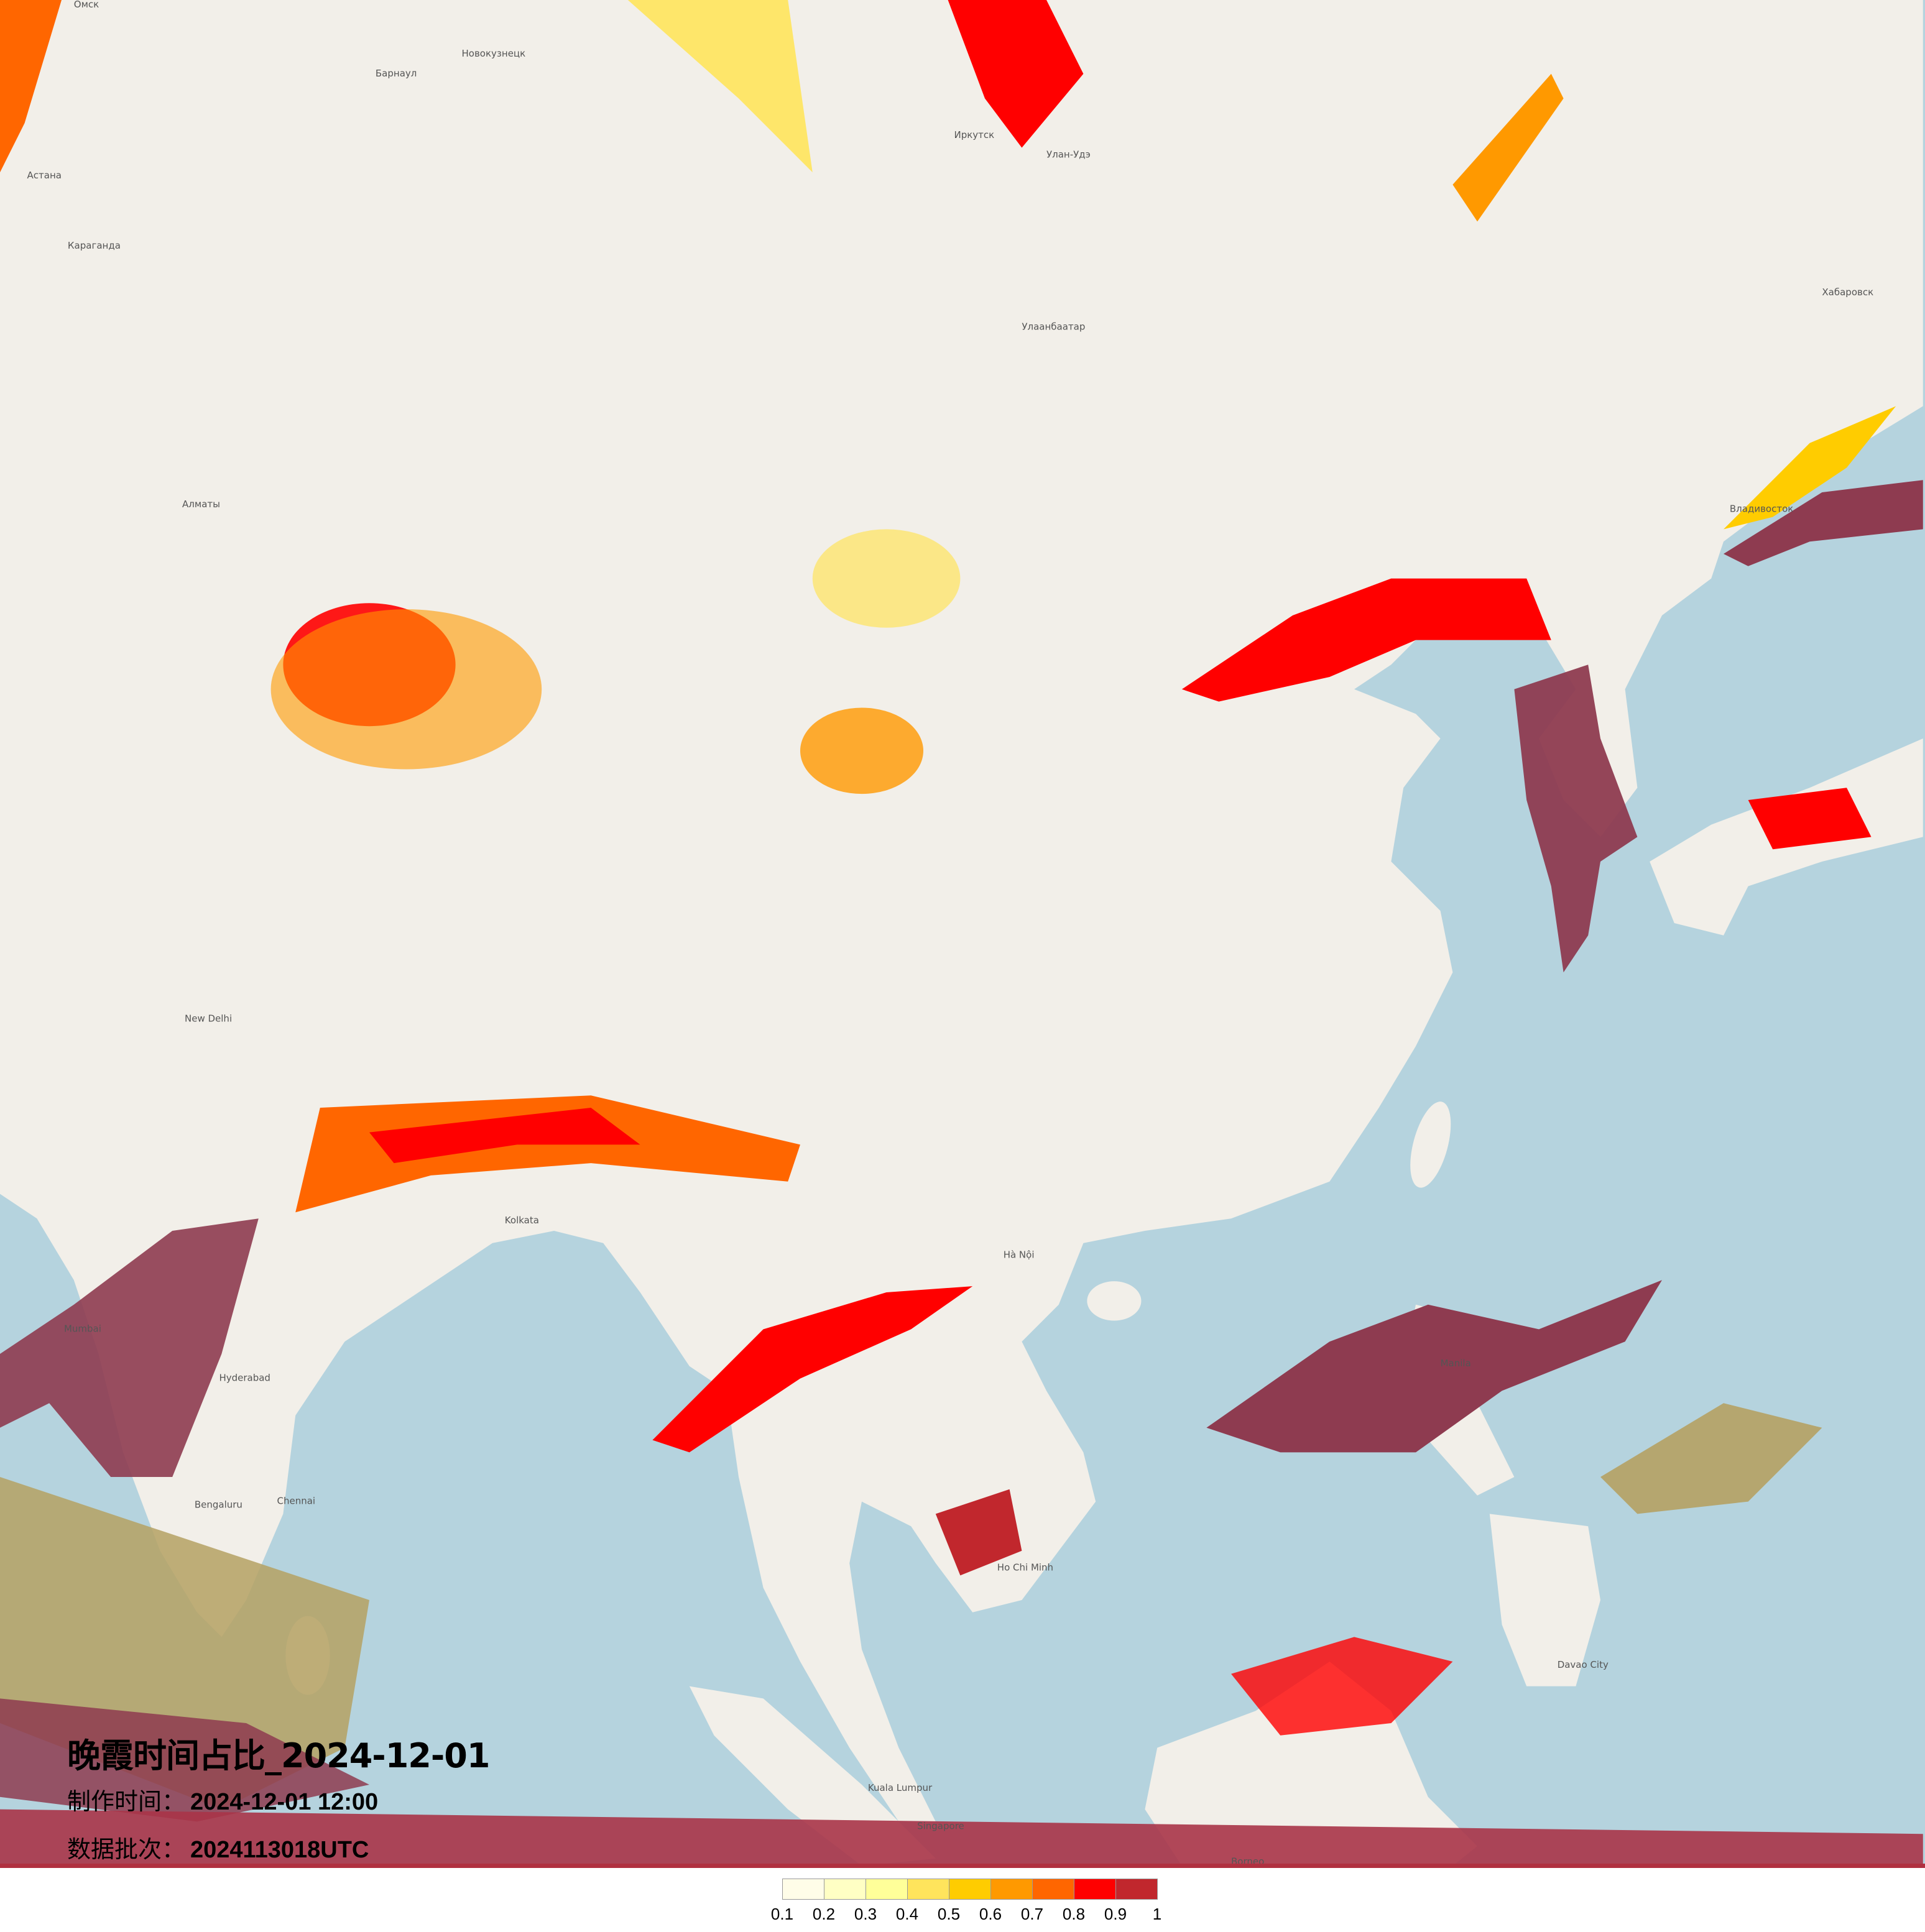 The width and height of the screenshot is (1925, 1932). What do you see at coordinates (966, 1917) in the screenshot?
I see `legend-ticks: 0.1 0.2 0.3 0.4 0.5 0.6 0.7 0.8 0.9 1` at bounding box center [966, 1917].